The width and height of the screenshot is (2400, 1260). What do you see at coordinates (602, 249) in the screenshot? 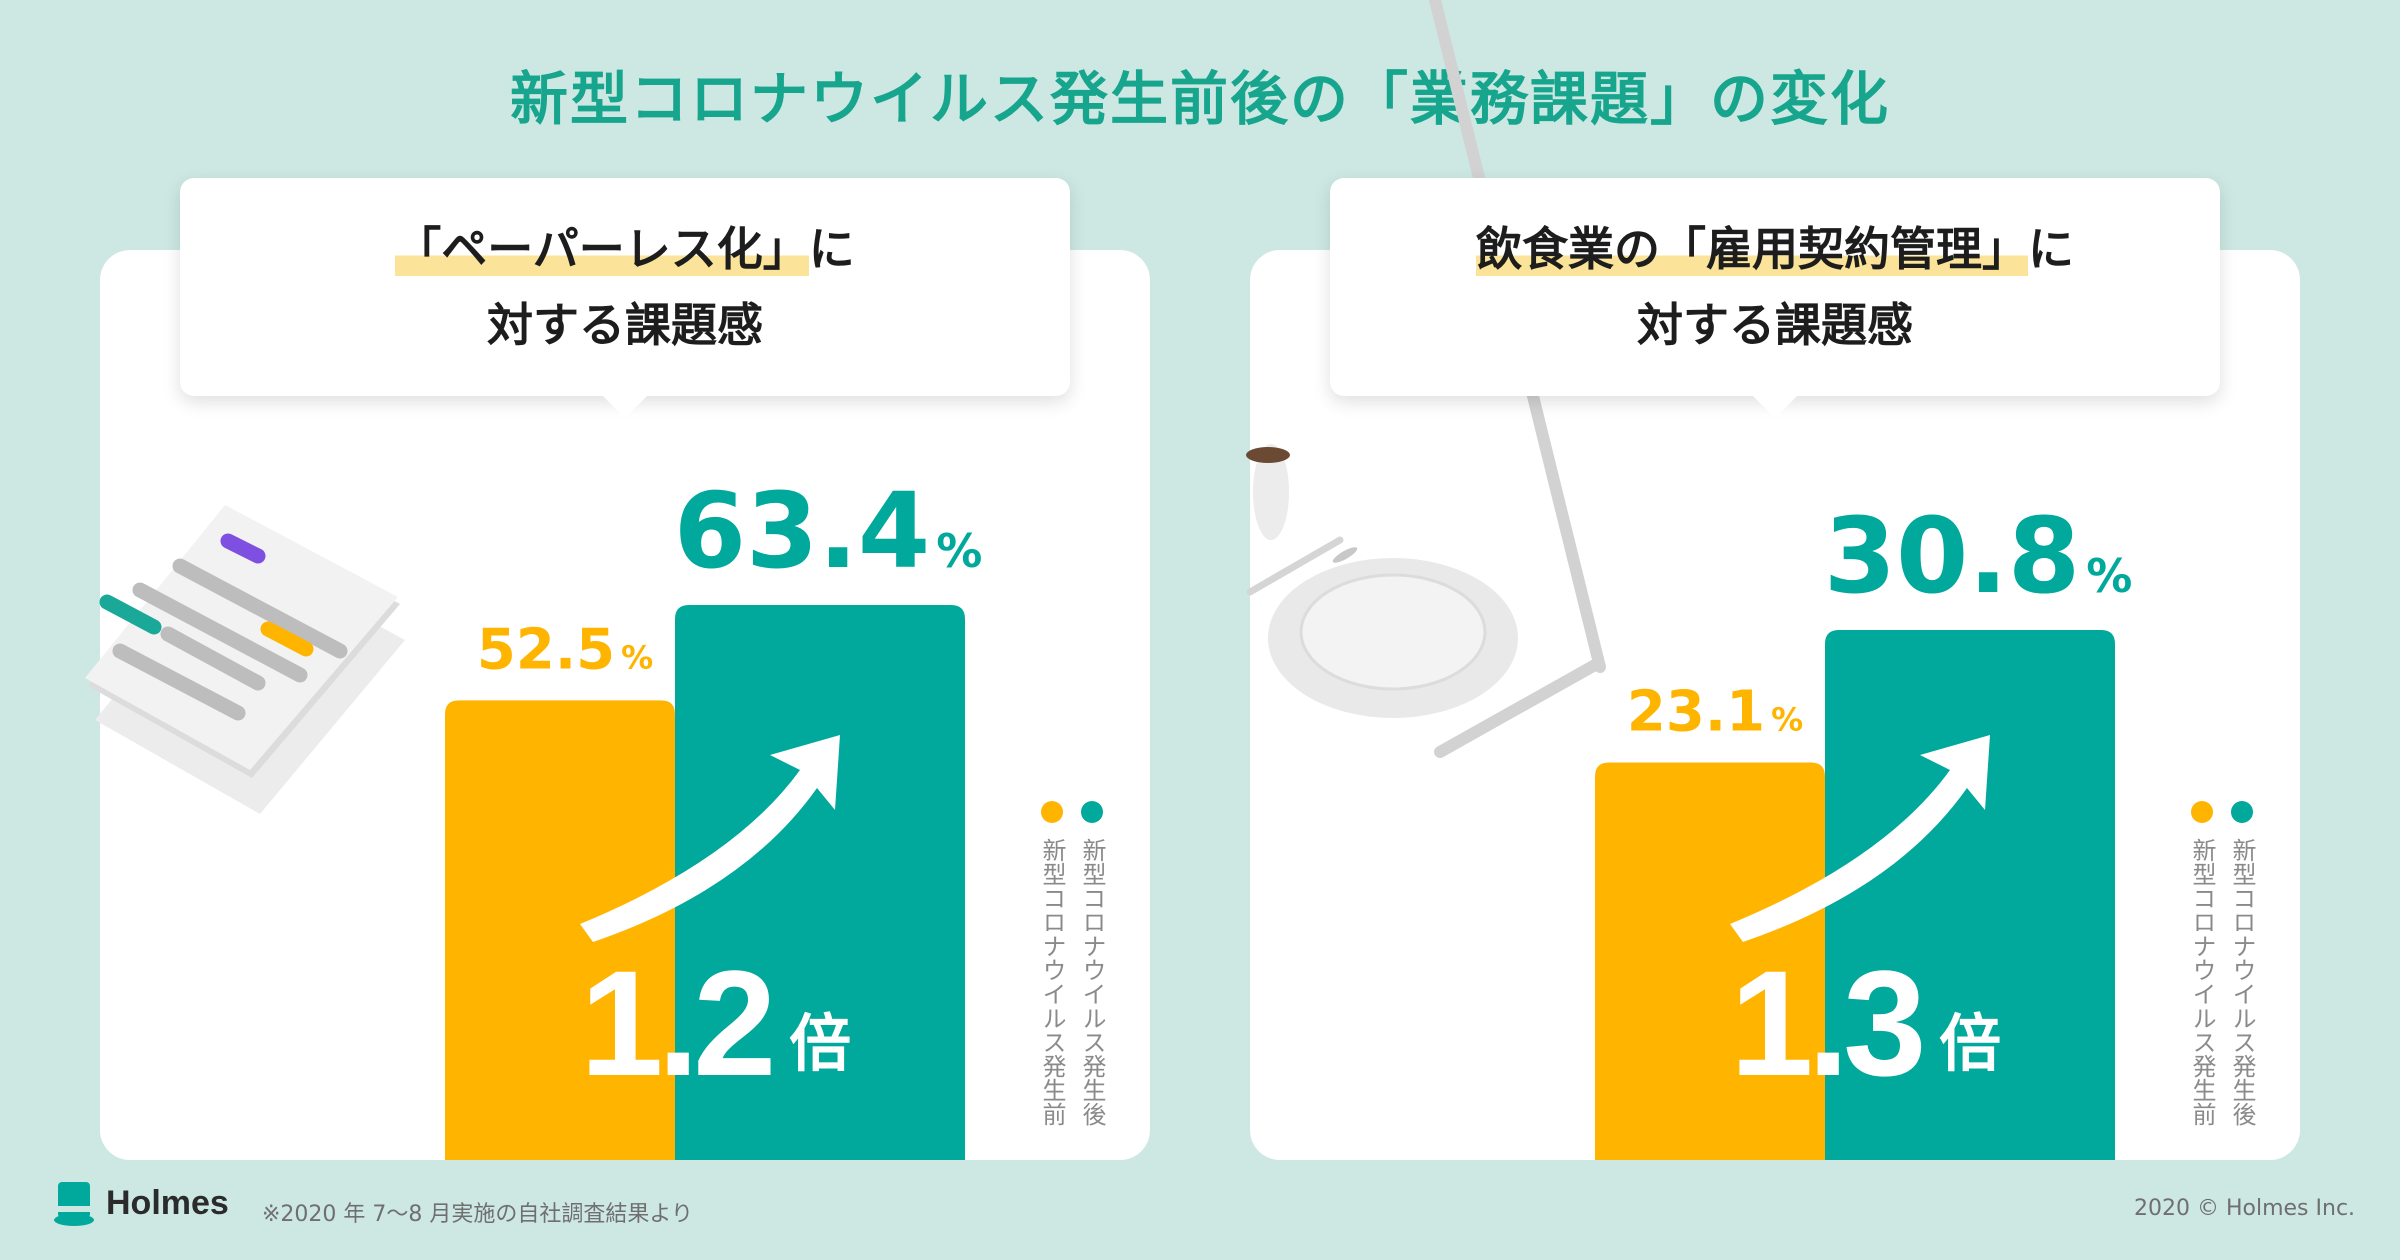
I see `heading-highlight: 「ペーパーレス化」` at bounding box center [602, 249].